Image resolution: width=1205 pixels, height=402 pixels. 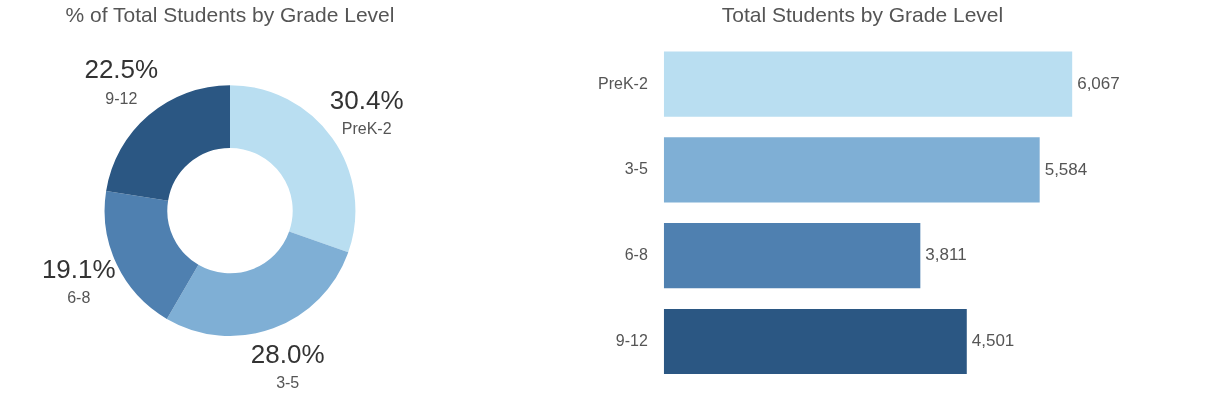 I want to click on data-label: 30.4%, so click(x=366, y=100).